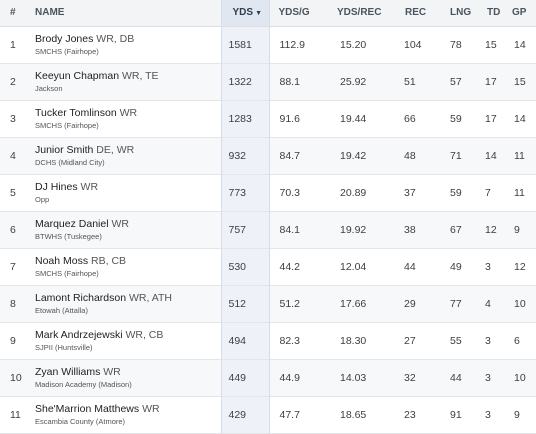  Describe the element at coordinates (77, 76) in the screenshot. I see `player-name-link: Keeyun Chapman` at that location.